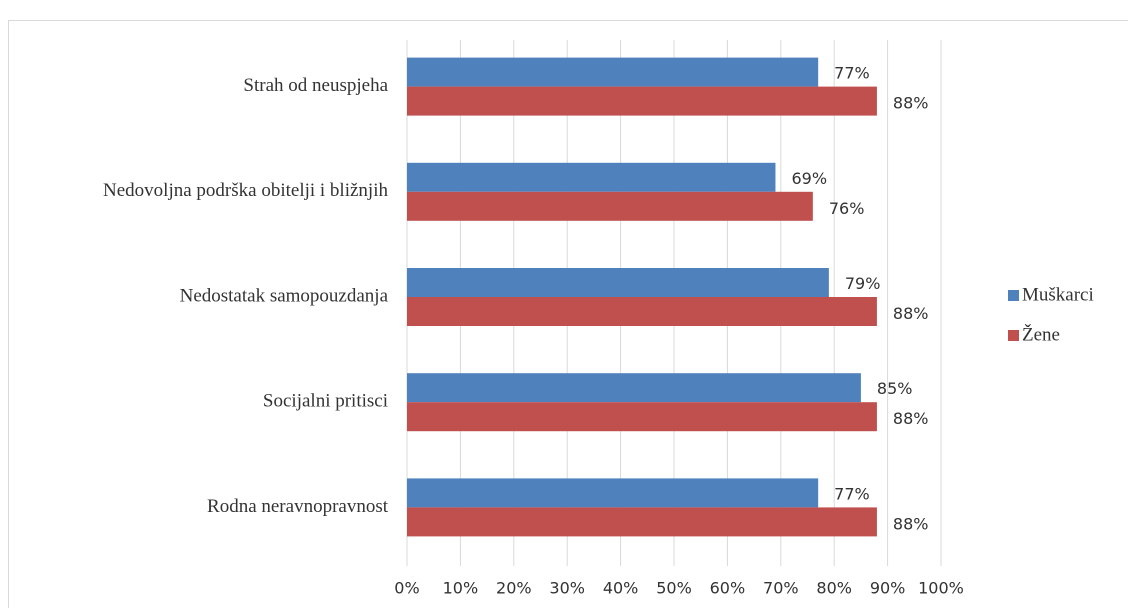 The width and height of the screenshot is (1128, 608). What do you see at coordinates (461, 588) in the screenshot?
I see `x-tick-label: 10%` at bounding box center [461, 588].